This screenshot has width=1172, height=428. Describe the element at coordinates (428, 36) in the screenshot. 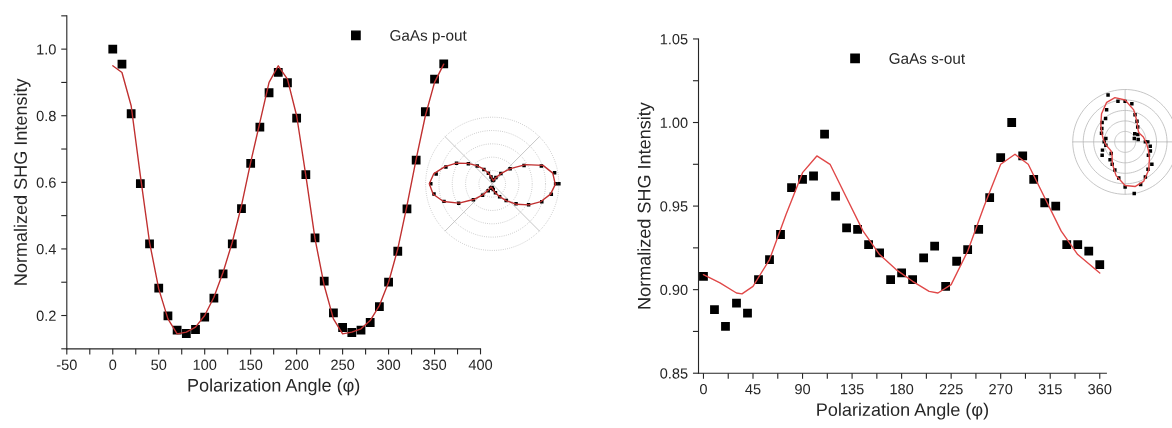

I see `legend-label: GaAs p-out` at that location.